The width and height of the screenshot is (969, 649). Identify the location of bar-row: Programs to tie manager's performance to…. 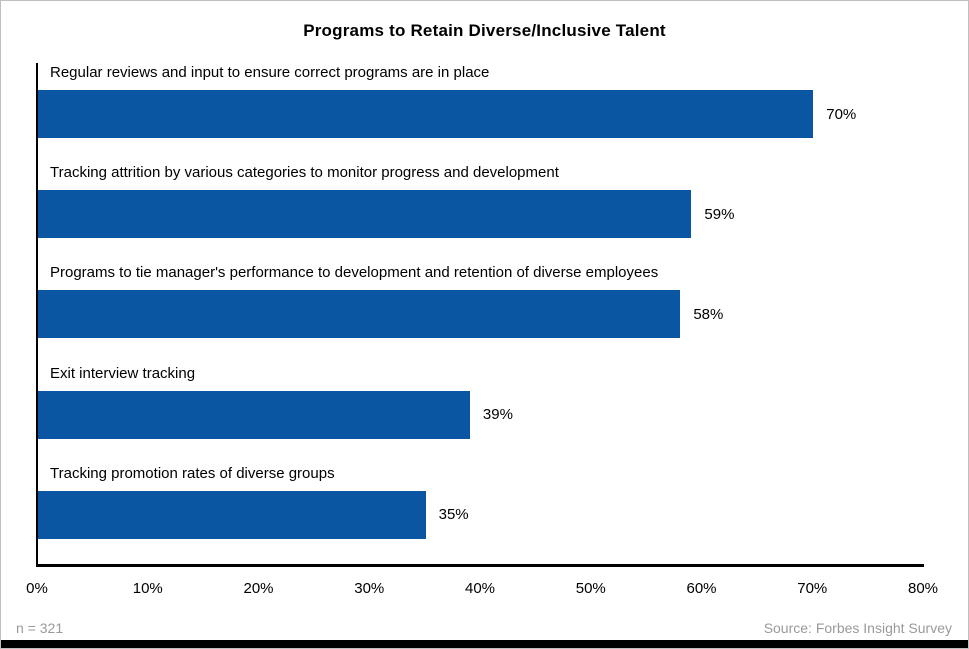
(481, 313).